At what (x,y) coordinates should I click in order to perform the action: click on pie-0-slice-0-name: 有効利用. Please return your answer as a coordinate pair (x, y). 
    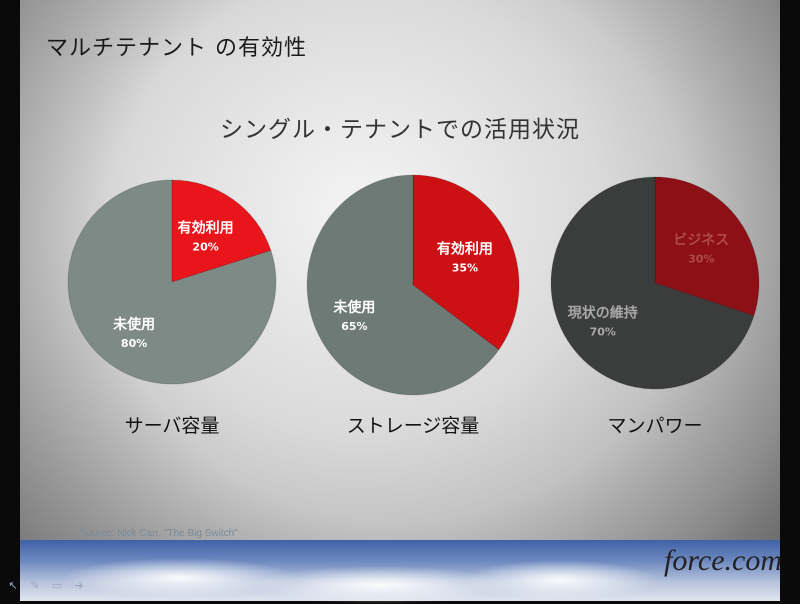
    Looking at the image, I should click on (206, 228).